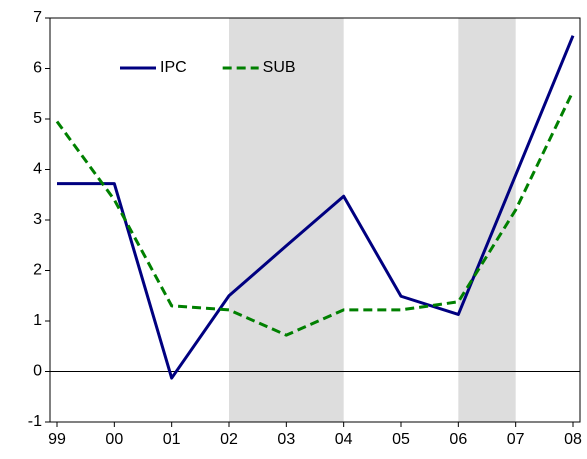 The height and width of the screenshot is (459, 587). What do you see at coordinates (37, 68) in the screenshot?
I see `y-tick-label: 6` at bounding box center [37, 68].